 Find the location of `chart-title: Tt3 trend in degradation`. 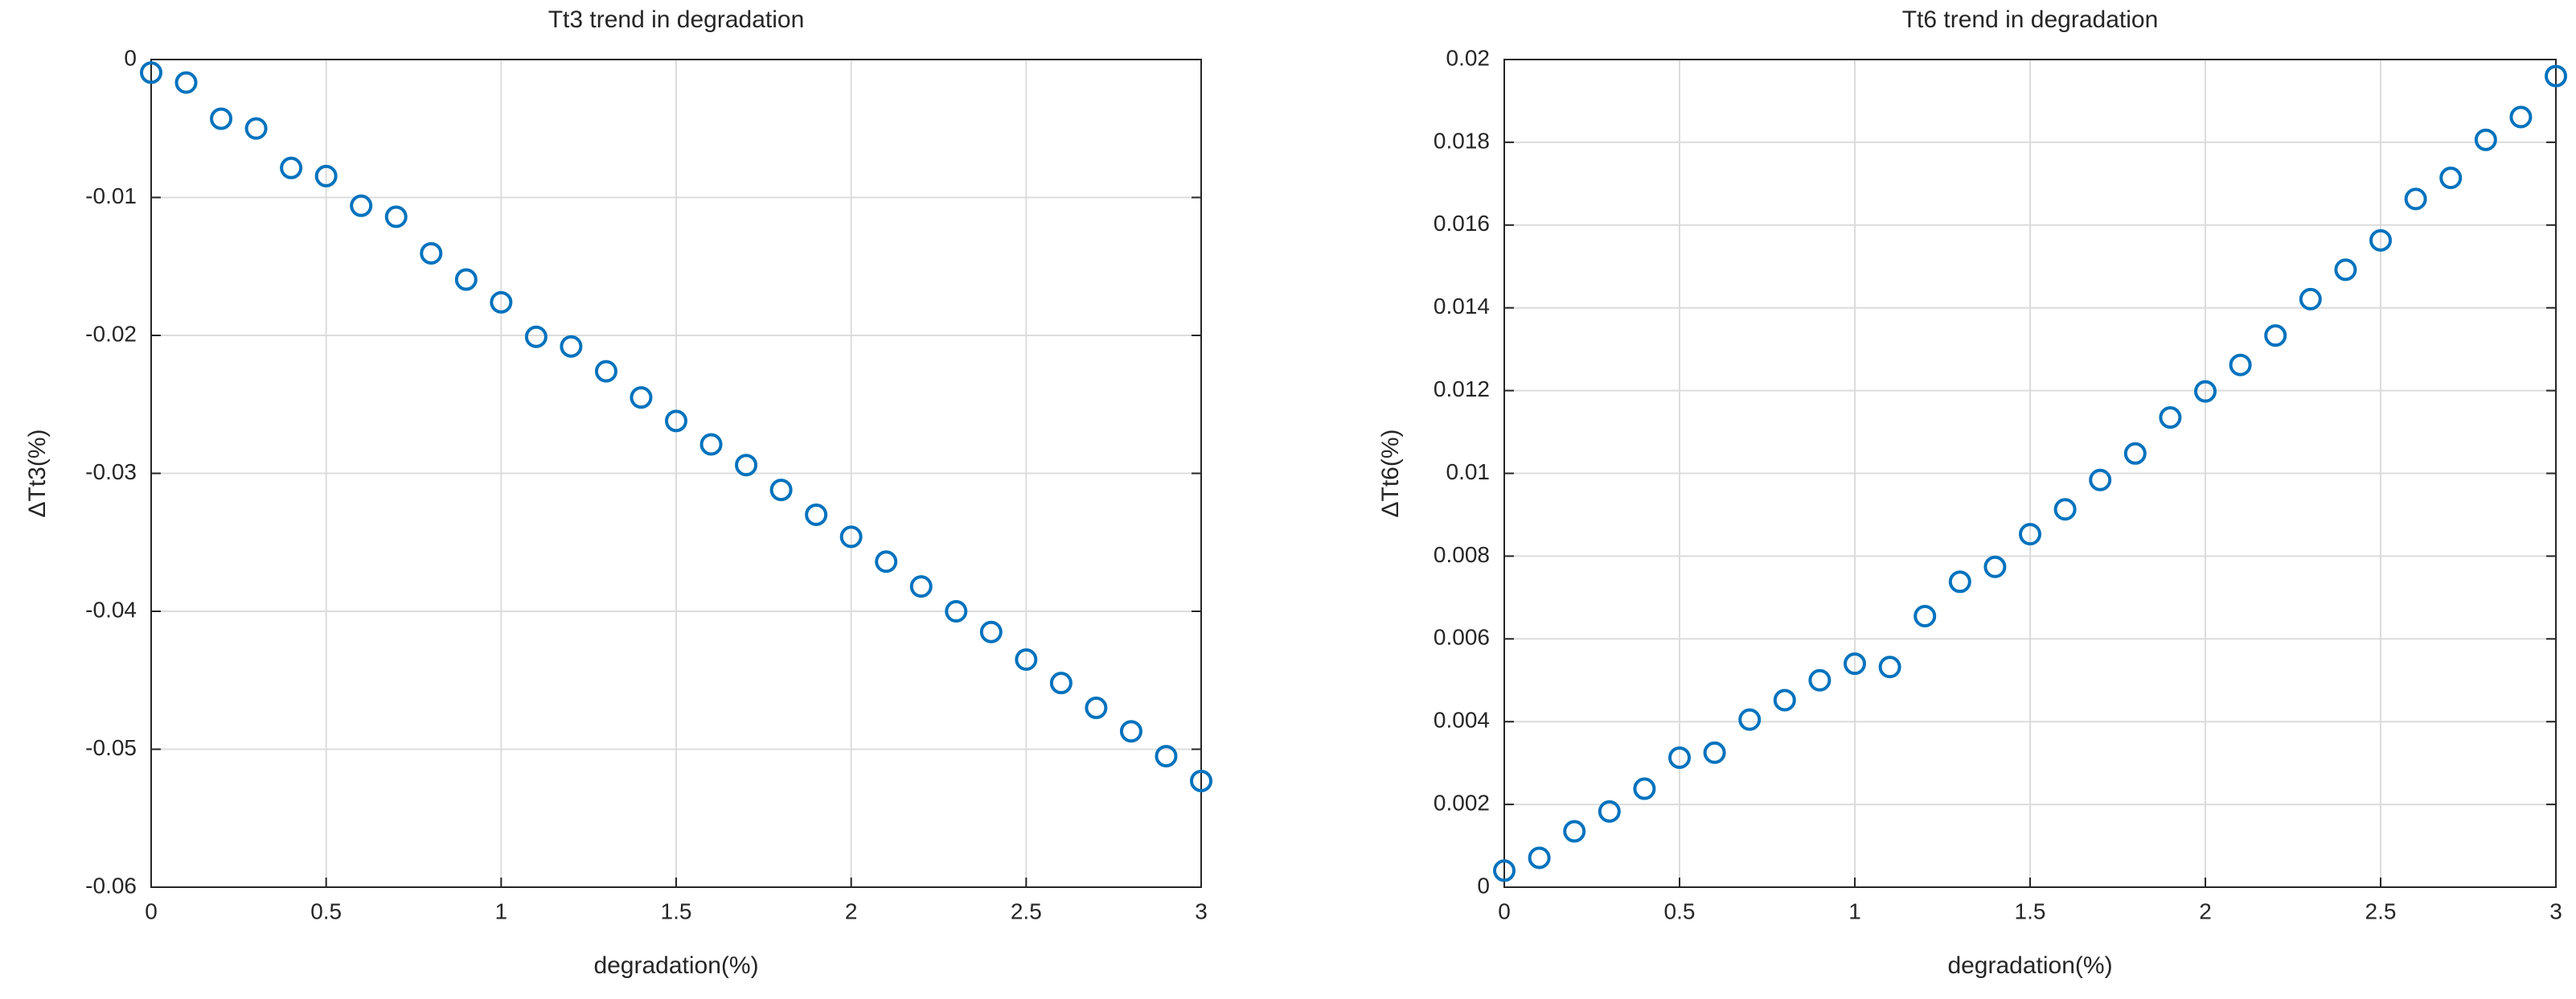

chart-title: Tt3 trend in degradation is located at coordinates (676, 19).